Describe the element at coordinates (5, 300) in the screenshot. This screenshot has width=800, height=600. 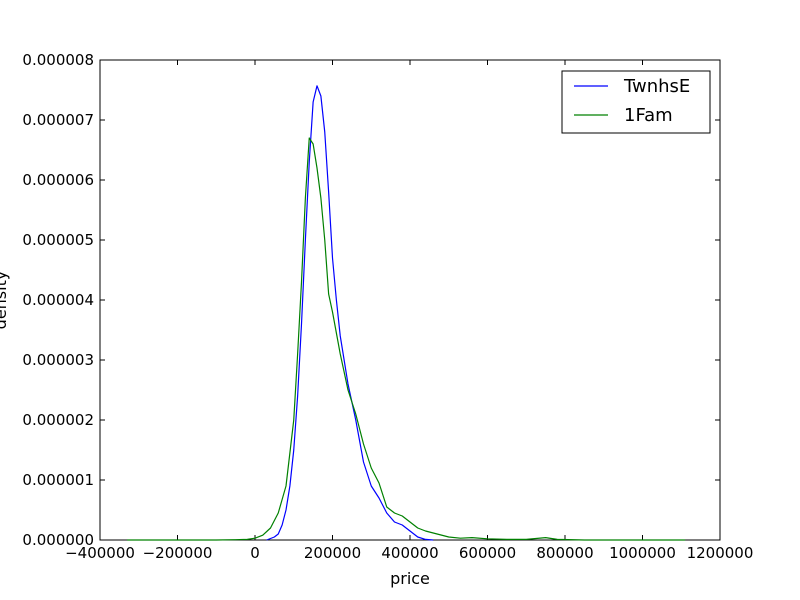
I see `y-axis-label: density` at that location.